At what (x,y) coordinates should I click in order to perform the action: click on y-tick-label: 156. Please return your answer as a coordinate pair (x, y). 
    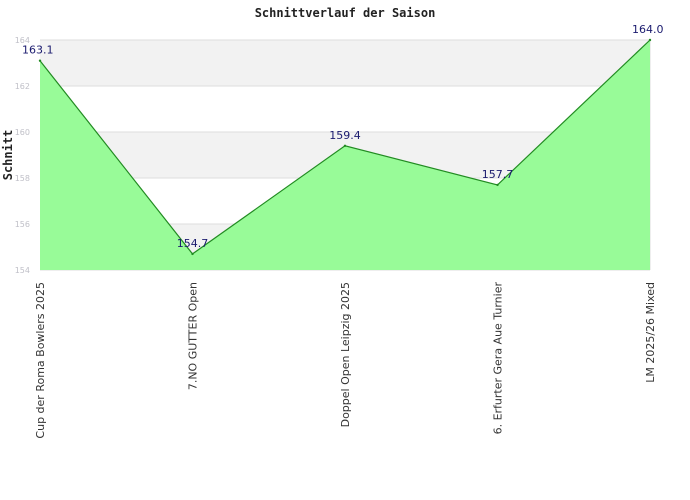
    Looking at the image, I should click on (22, 224).